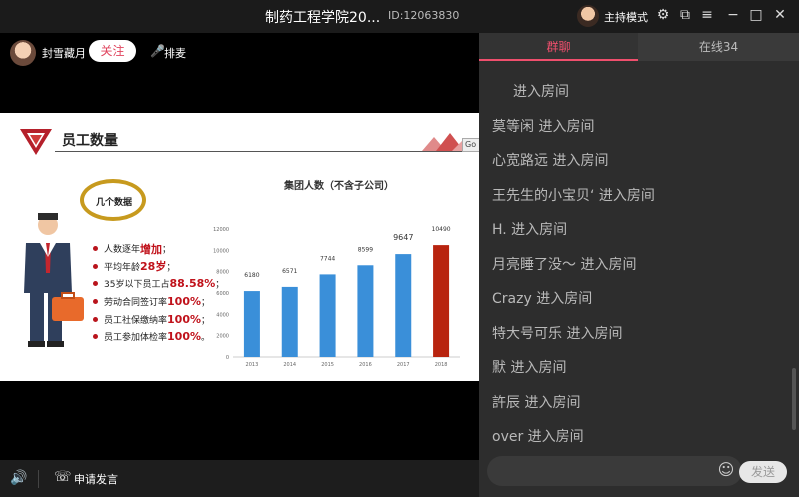  Describe the element at coordinates (90, 141) in the screenshot. I see `slide-title: 员工数量` at that location.